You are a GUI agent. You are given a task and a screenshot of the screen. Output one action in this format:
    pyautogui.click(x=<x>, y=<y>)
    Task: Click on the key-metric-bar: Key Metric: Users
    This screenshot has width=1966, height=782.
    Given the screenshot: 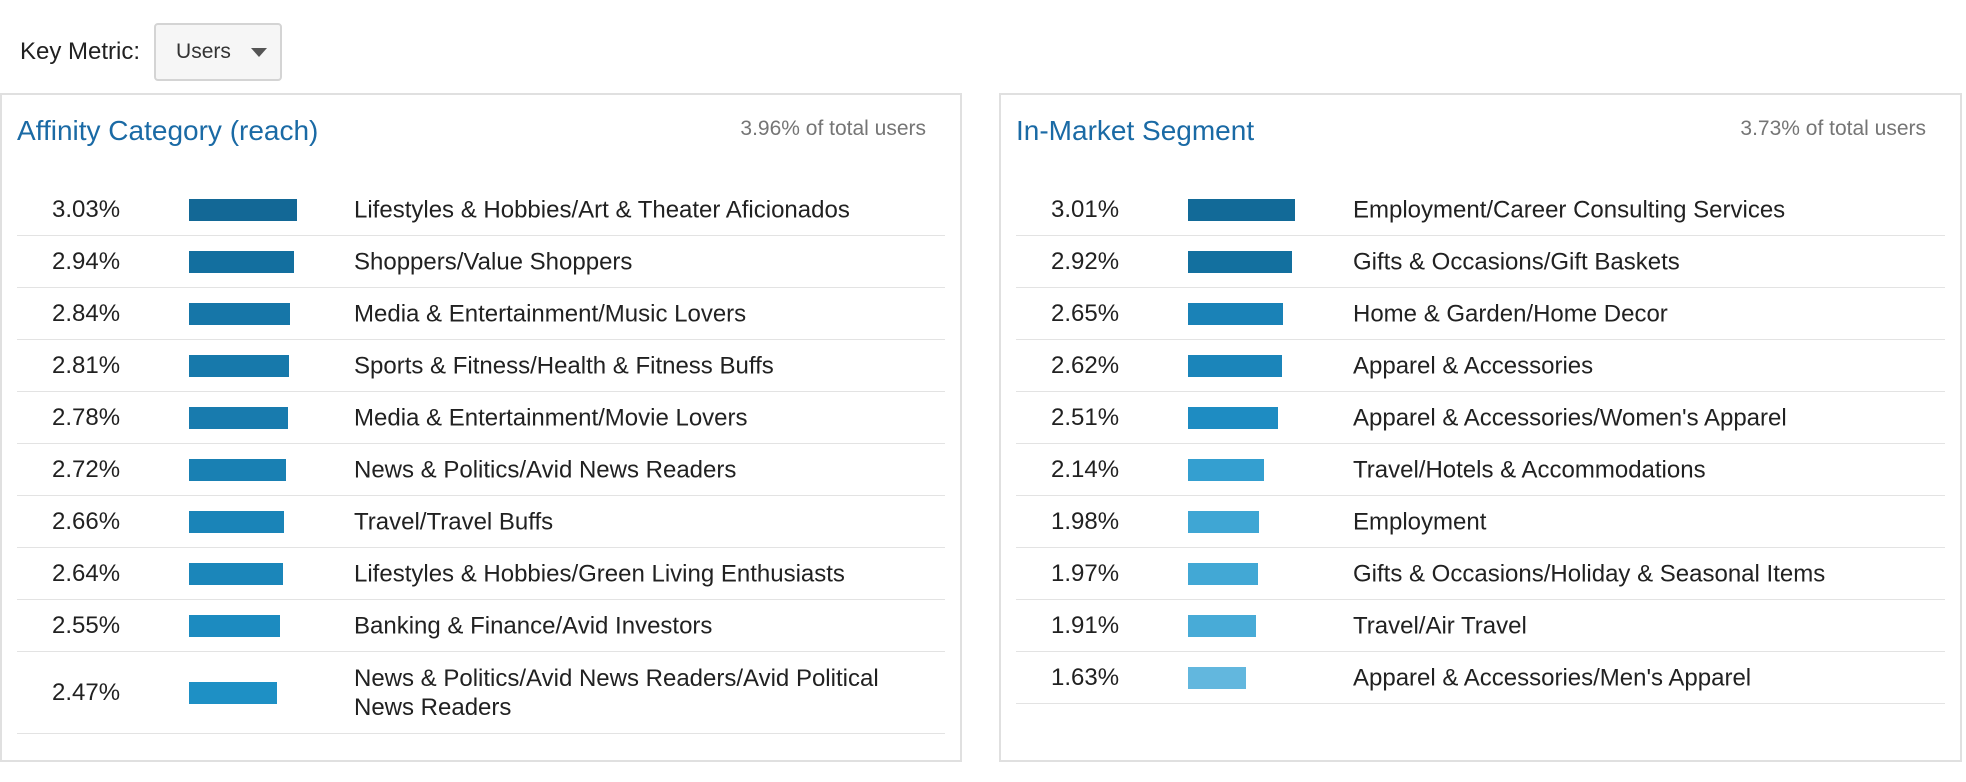 What is the action you would take?
    pyautogui.click(x=151, y=52)
    